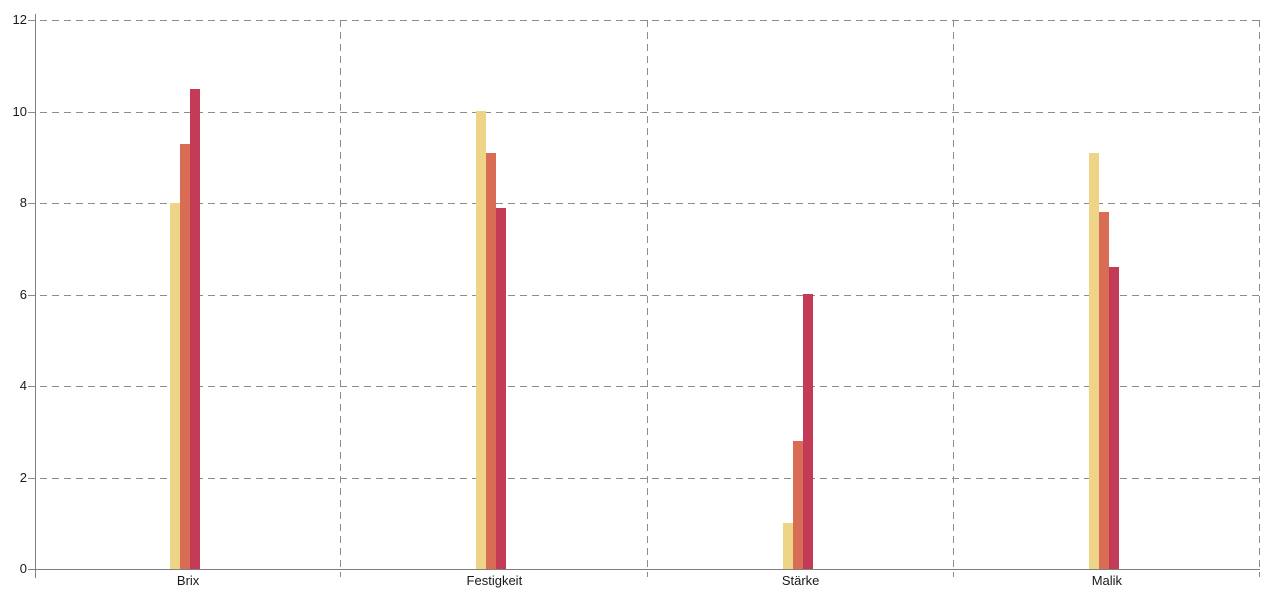  What do you see at coordinates (644, 569) in the screenshot?
I see `x-axis-line` at bounding box center [644, 569].